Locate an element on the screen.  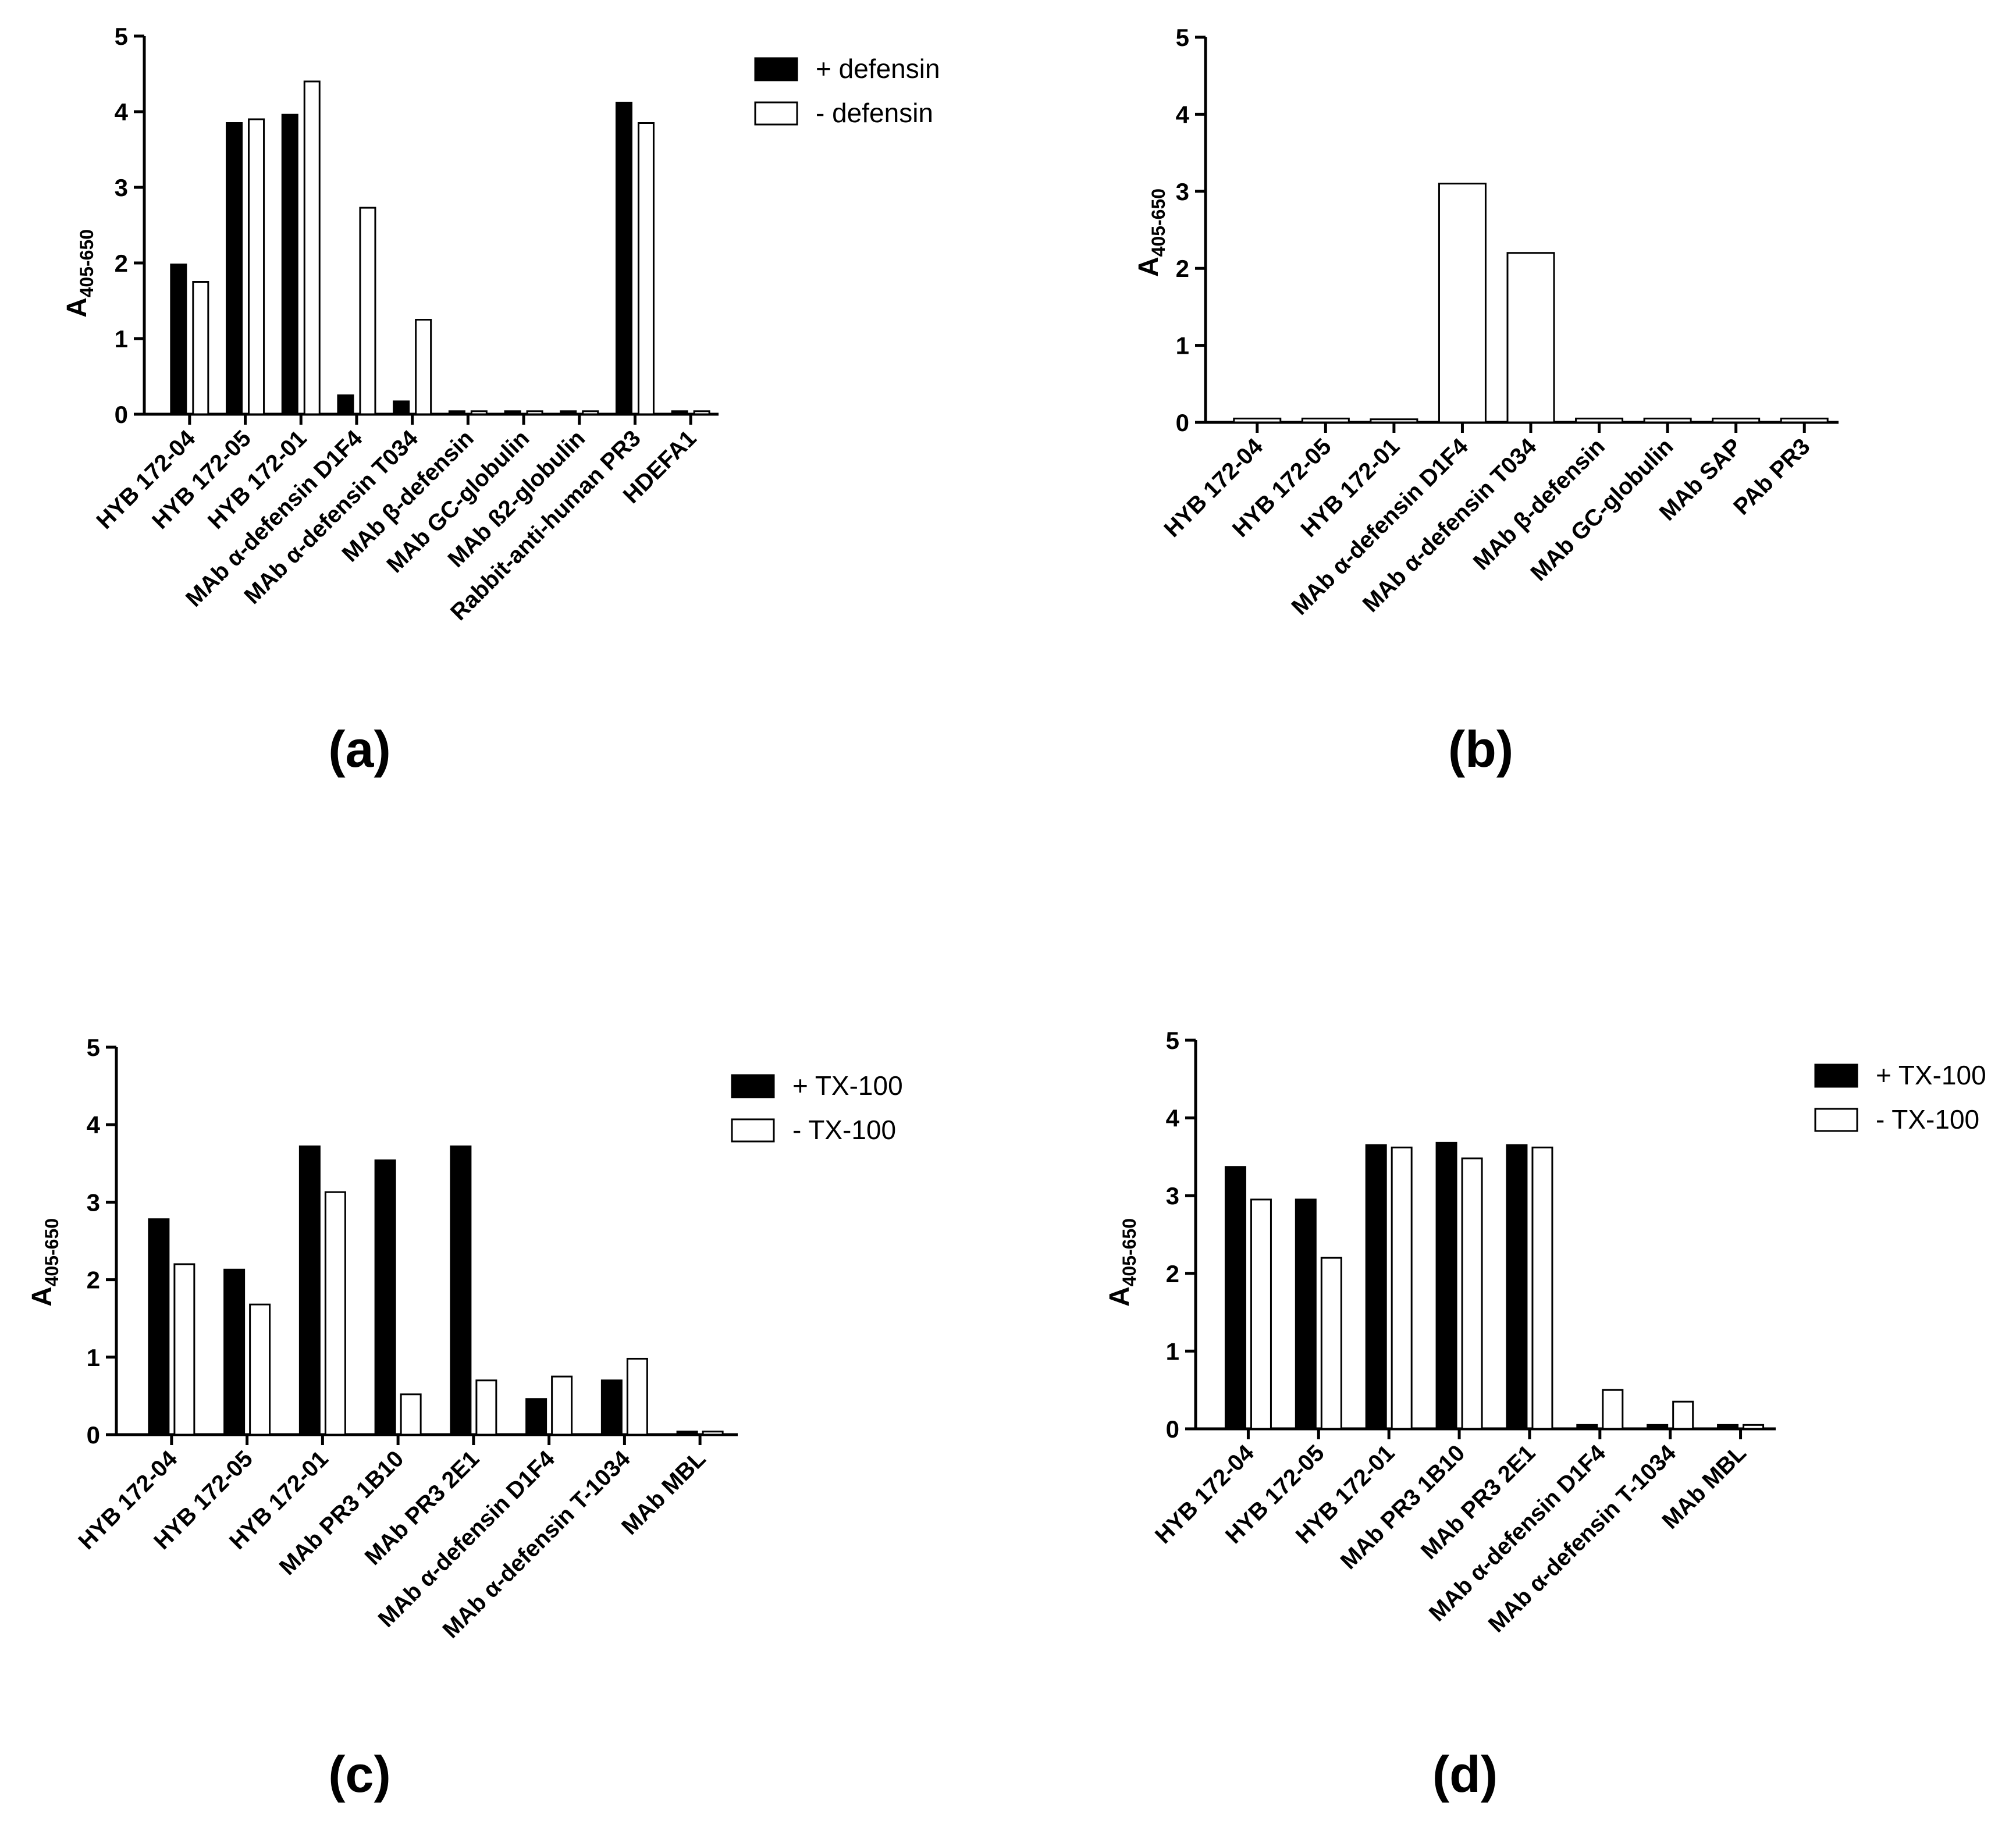
legend-label: + TX-100 is located at coordinates (1931, 1075).